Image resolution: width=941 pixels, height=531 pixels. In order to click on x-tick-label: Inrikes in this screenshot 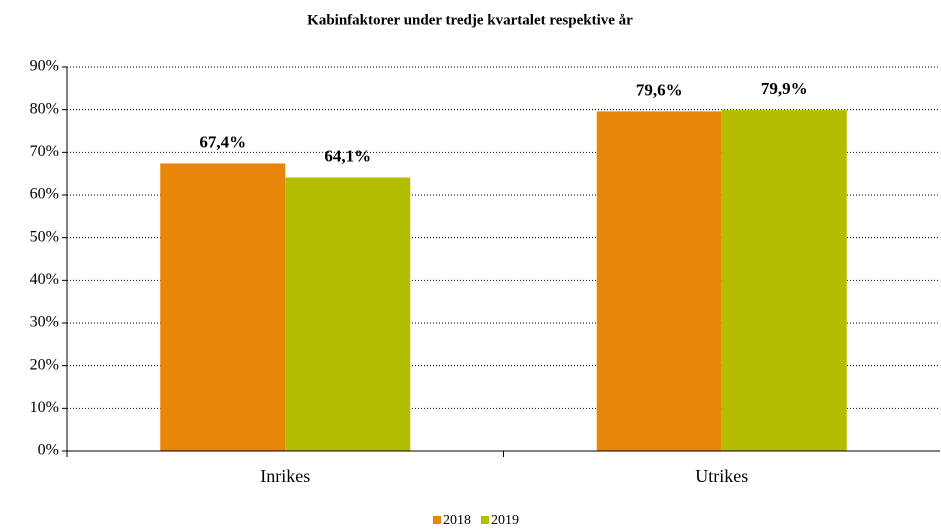, I will do `click(285, 476)`.